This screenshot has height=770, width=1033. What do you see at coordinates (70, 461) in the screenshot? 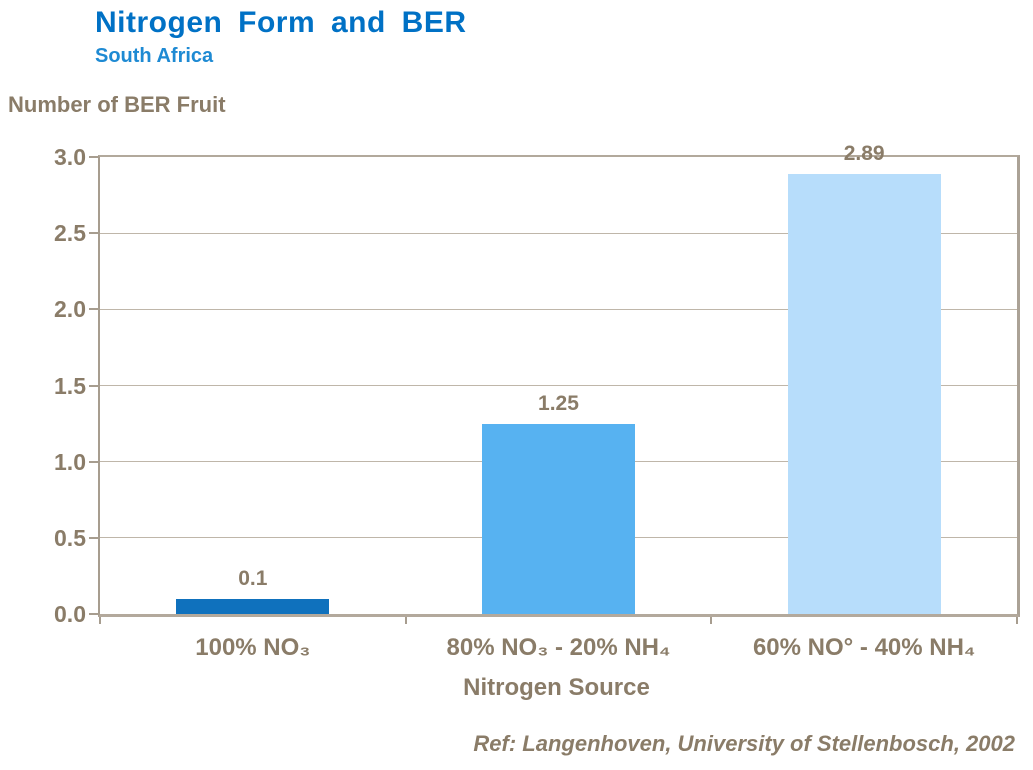
I see `y-tick-label: 1.0` at bounding box center [70, 461].